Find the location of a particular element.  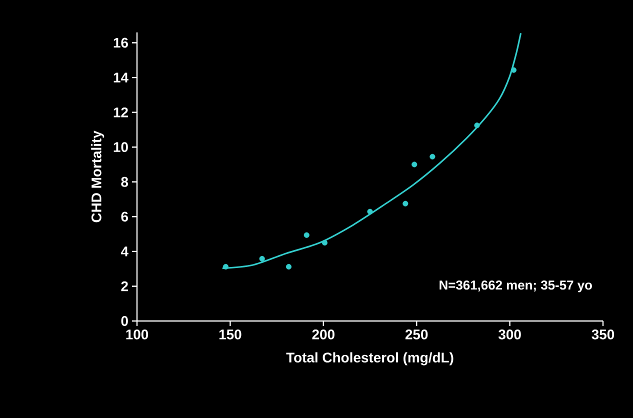

x-tick-label: 350 is located at coordinates (603, 335).